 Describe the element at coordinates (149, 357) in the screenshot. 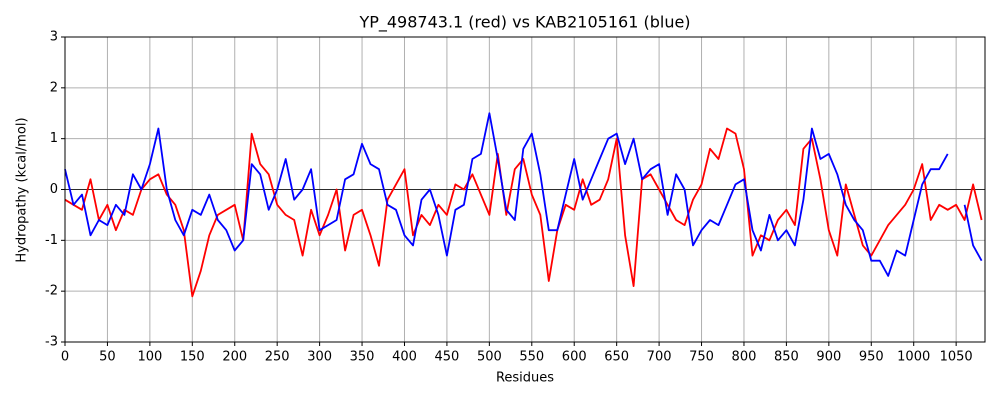

I see `x-tick-label: 100` at that location.